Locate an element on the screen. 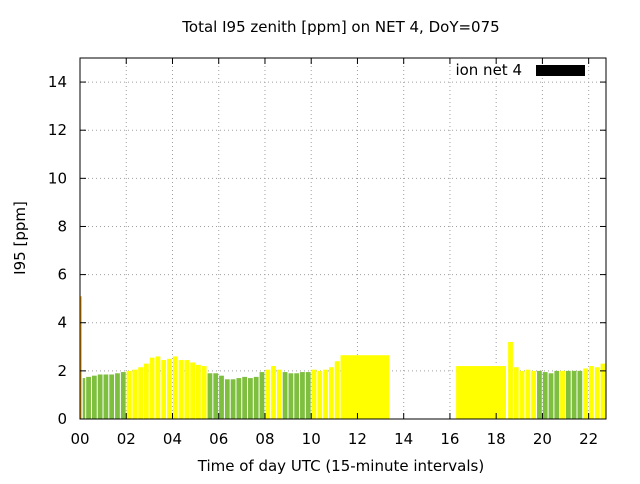 The height and width of the screenshot is (484, 640). x-tick-label: 04 is located at coordinates (172, 439).